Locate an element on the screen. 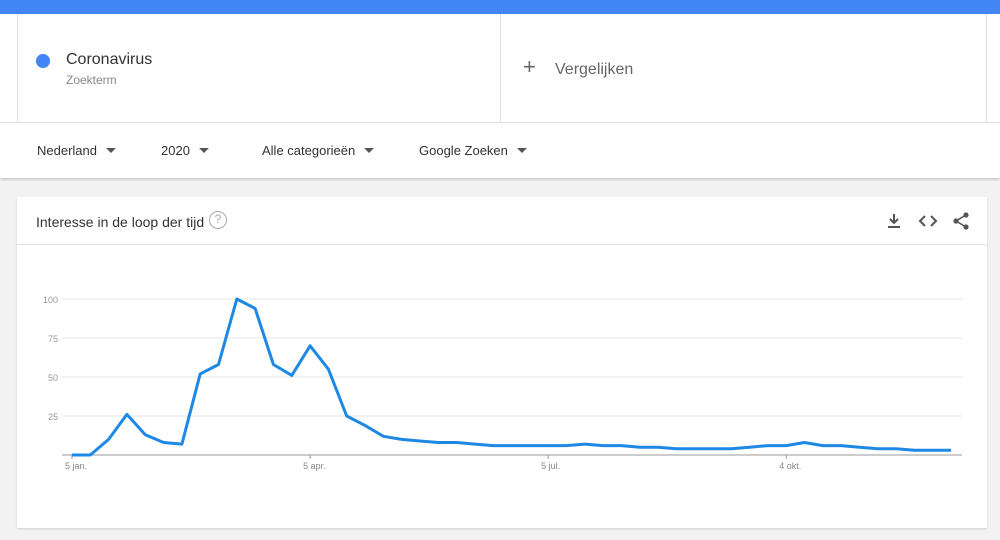 Image resolution: width=1000 pixels, height=540 pixels. y-tick-label: 100 is located at coordinates (50, 300).